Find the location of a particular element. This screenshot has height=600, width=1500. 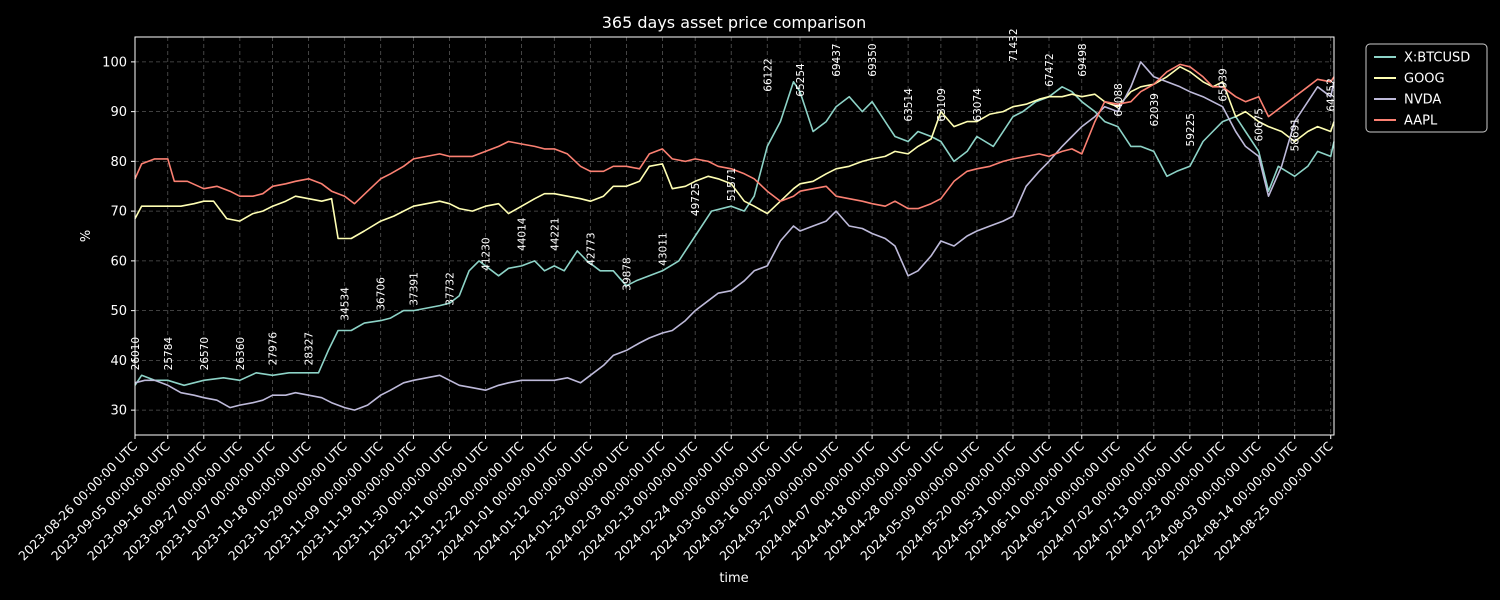

price-annotation: 58691 is located at coordinates (1296, 134).